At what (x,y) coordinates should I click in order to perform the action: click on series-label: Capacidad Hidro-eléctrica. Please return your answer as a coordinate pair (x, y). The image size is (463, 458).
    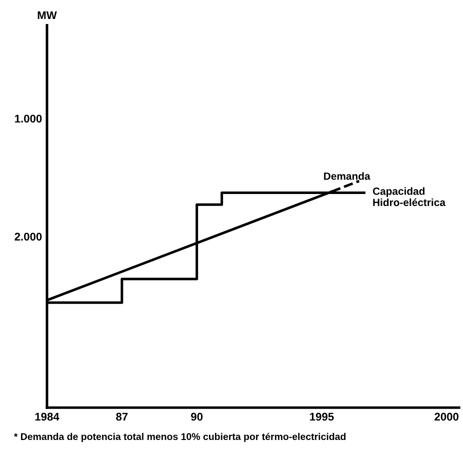
    Looking at the image, I should click on (409, 196).